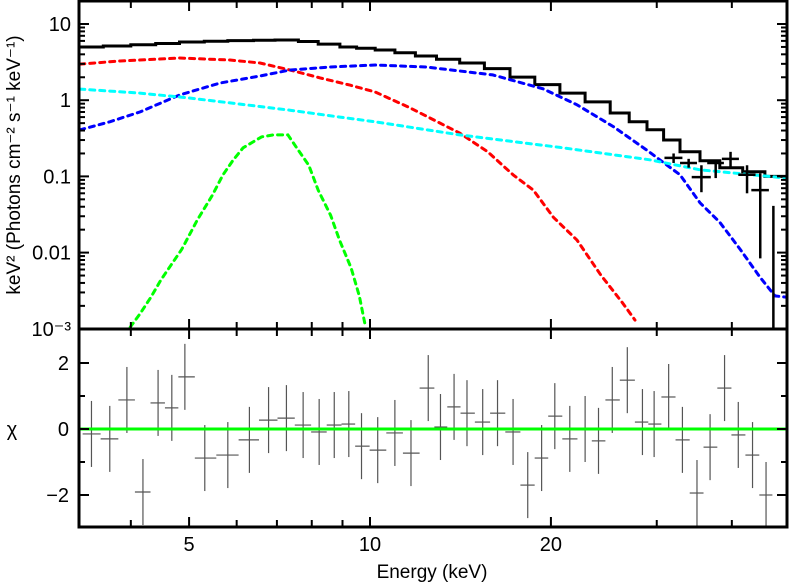 This screenshot has width=790, height=582. I want to click on chi-tick-label: 2, so click(63, 364).